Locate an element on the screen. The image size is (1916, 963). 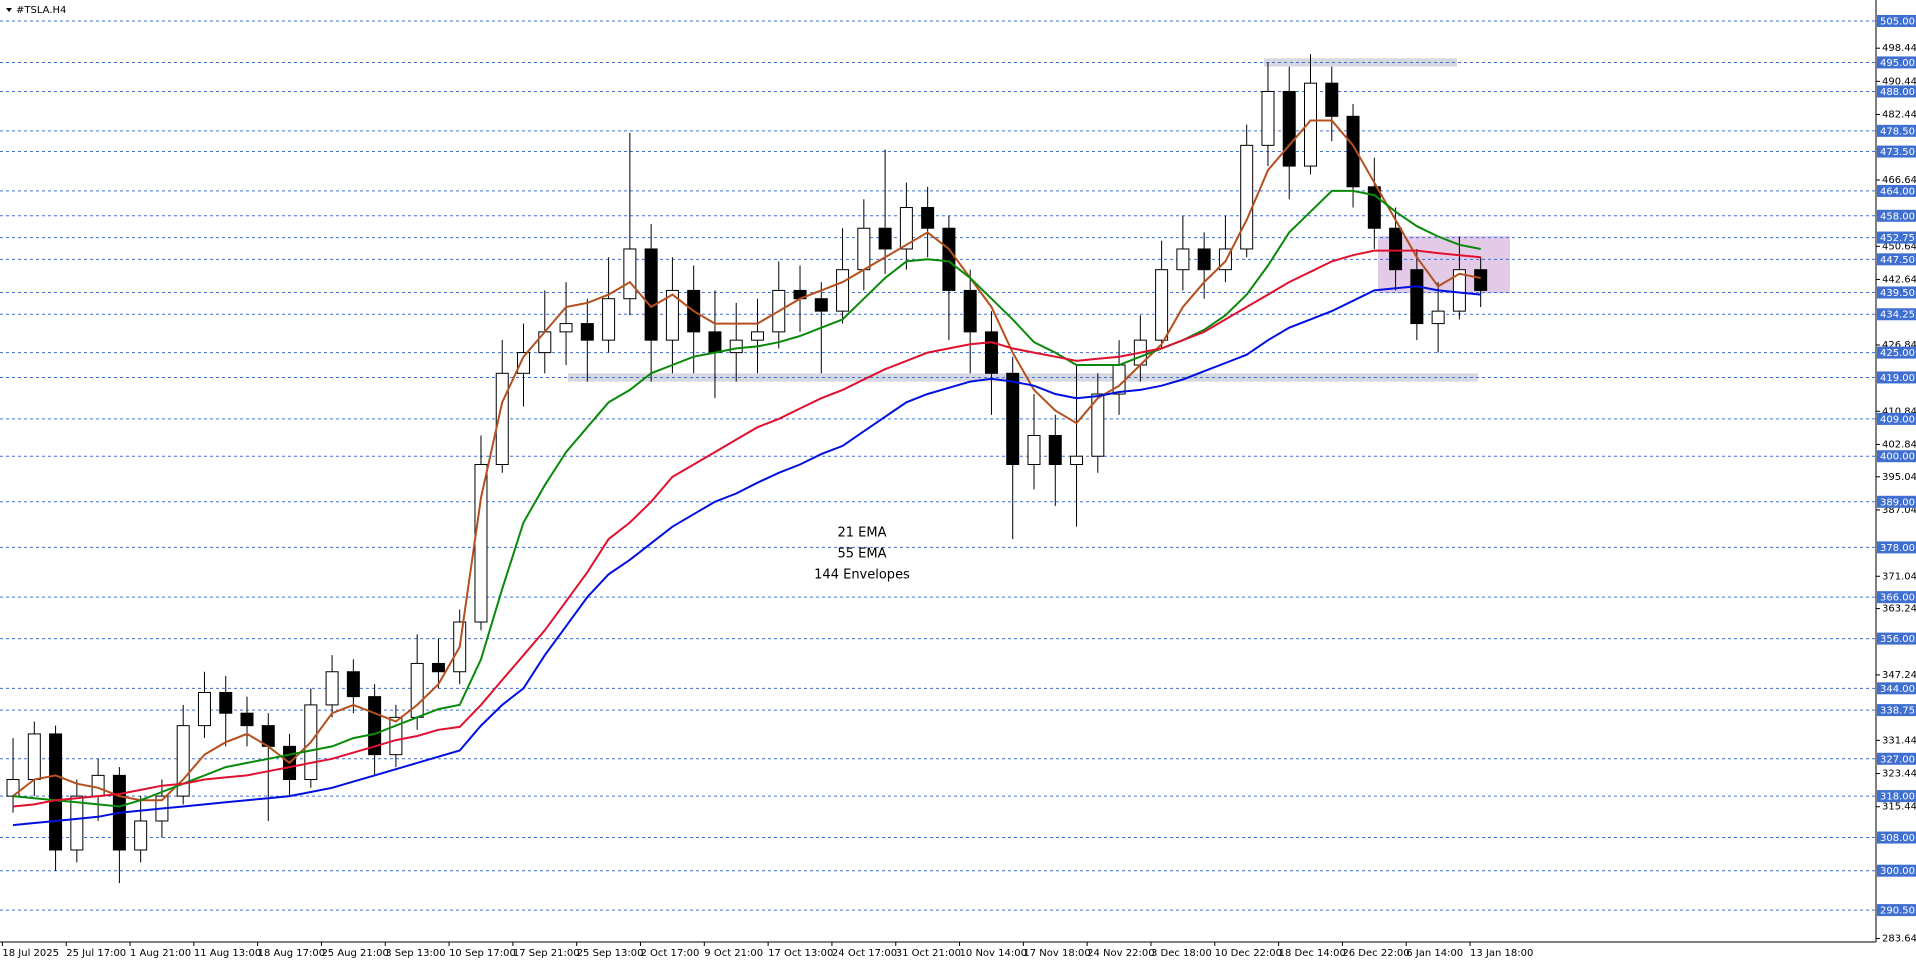
y-tick-label: 498.44 is located at coordinates (1899, 48).